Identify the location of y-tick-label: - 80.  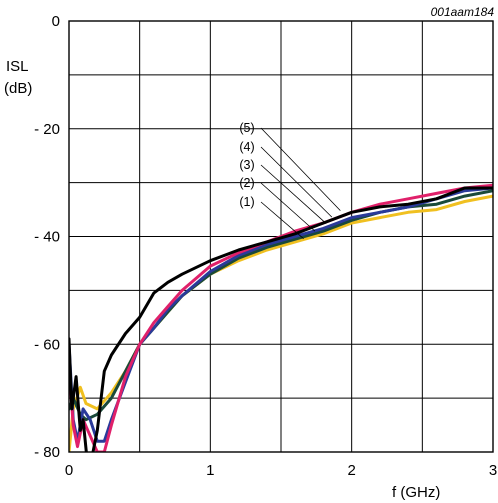
(47, 452).